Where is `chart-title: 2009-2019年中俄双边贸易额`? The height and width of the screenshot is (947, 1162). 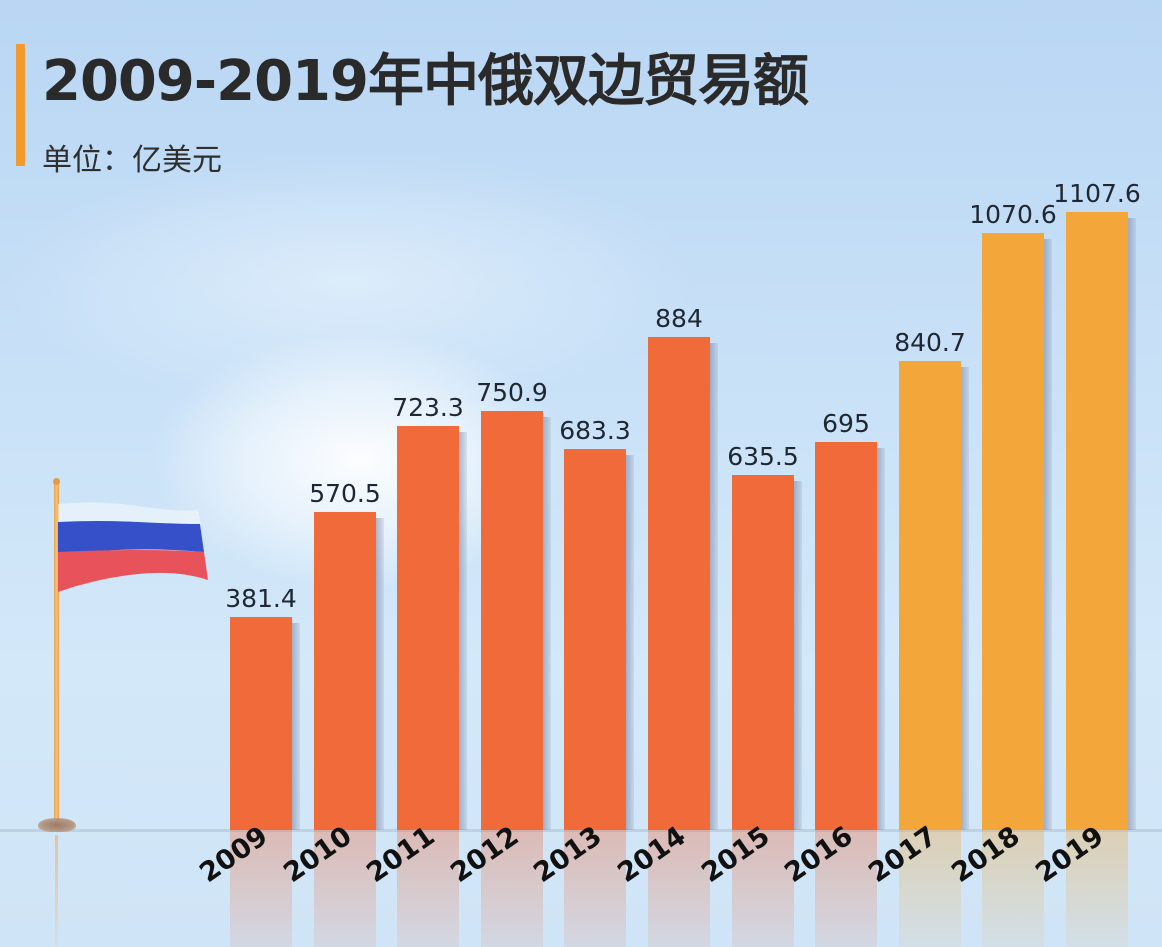
chart-title: 2009-2019年中俄双边贸易额 is located at coordinates (425, 81).